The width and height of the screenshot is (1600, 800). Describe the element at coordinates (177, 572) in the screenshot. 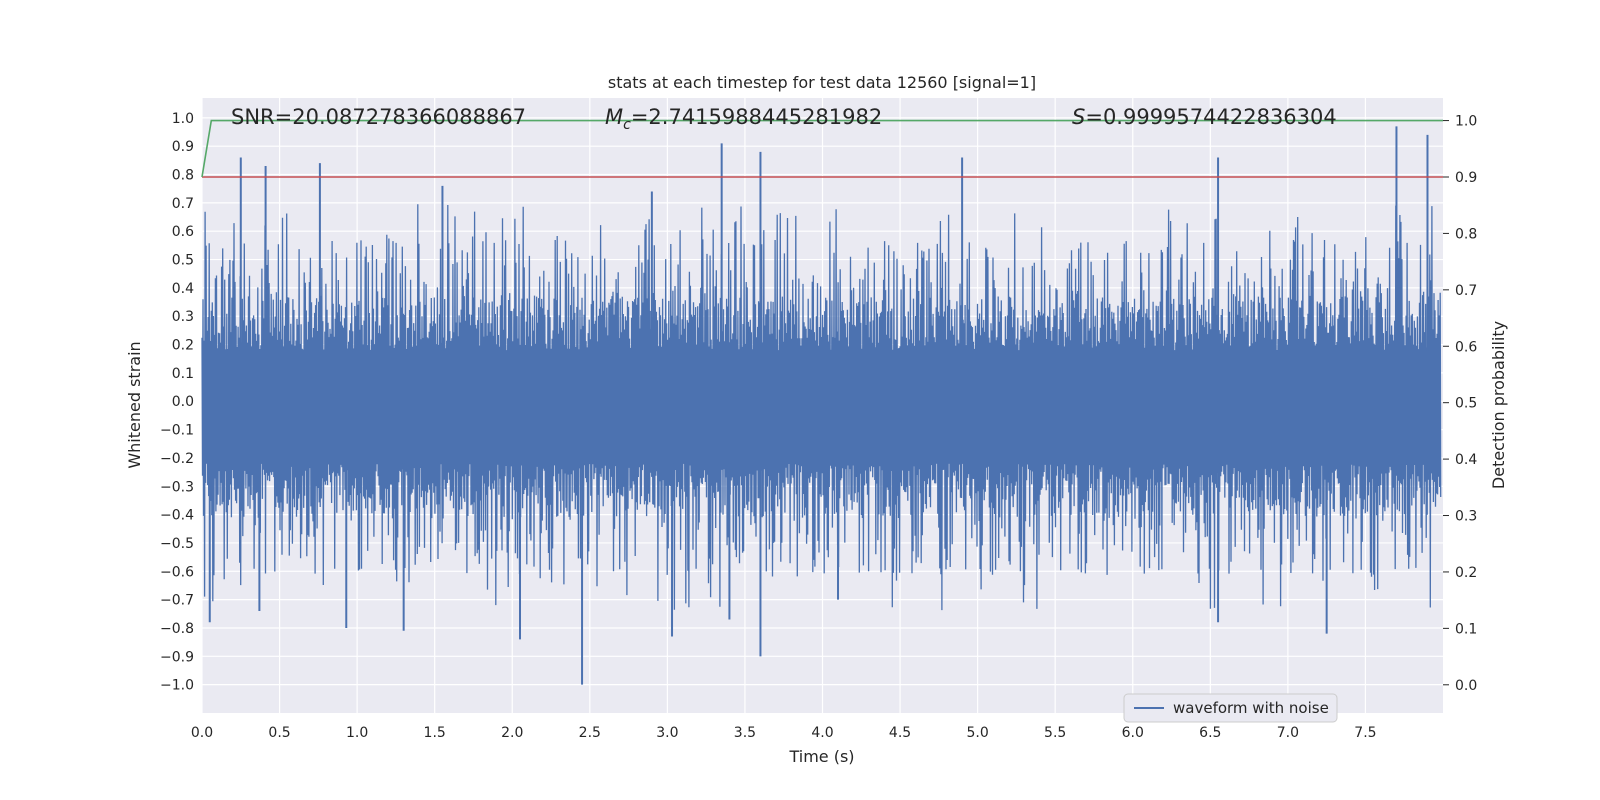

I see `y-left-tick-label: −0.6` at that location.